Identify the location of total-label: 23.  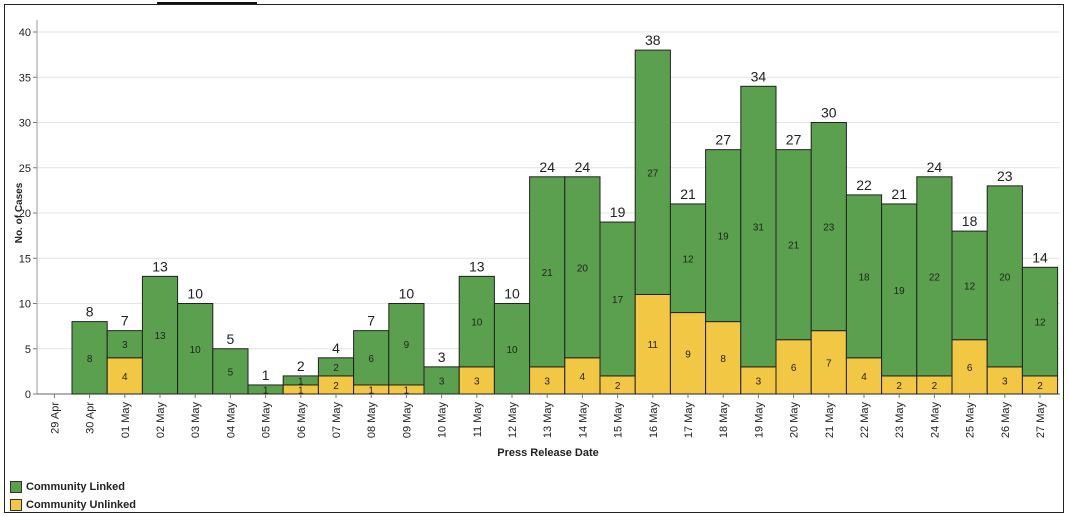
(1005, 176).